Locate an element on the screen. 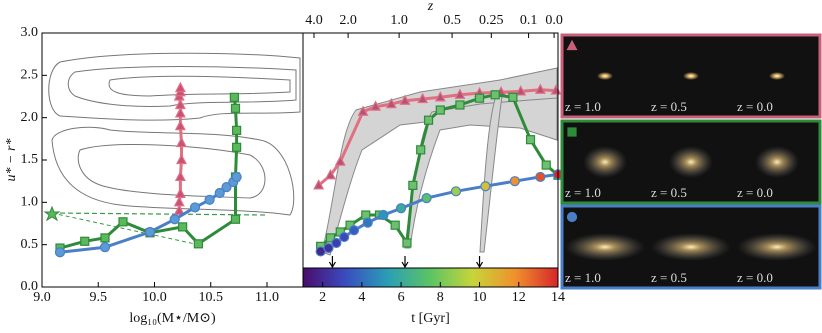 The height and width of the screenshot is (333, 822). x2-tick-label: 0.0 is located at coordinates (554, 20).